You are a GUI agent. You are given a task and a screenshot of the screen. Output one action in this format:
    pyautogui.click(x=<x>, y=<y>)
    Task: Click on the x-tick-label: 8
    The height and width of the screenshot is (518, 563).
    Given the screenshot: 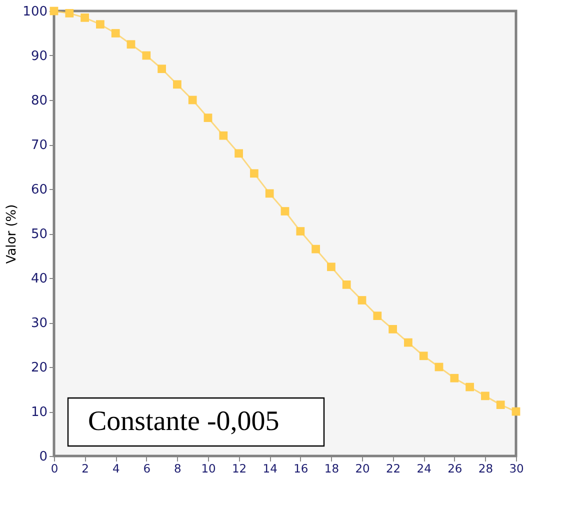 What is the action you would take?
    pyautogui.click(x=178, y=469)
    